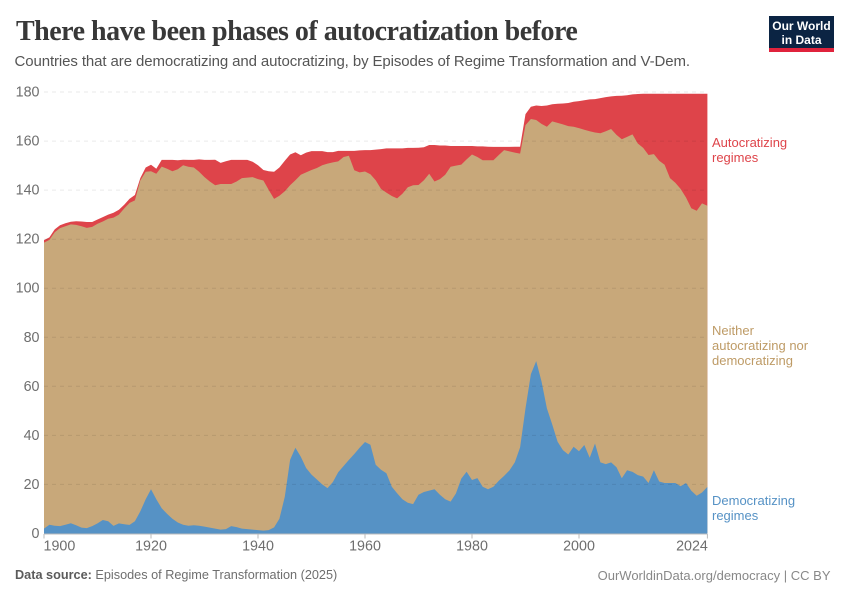 This screenshot has width=850, height=600. What do you see at coordinates (28, 289) in the screenshot?
I see `svg-text: 100` at bounding box center [28, 289].